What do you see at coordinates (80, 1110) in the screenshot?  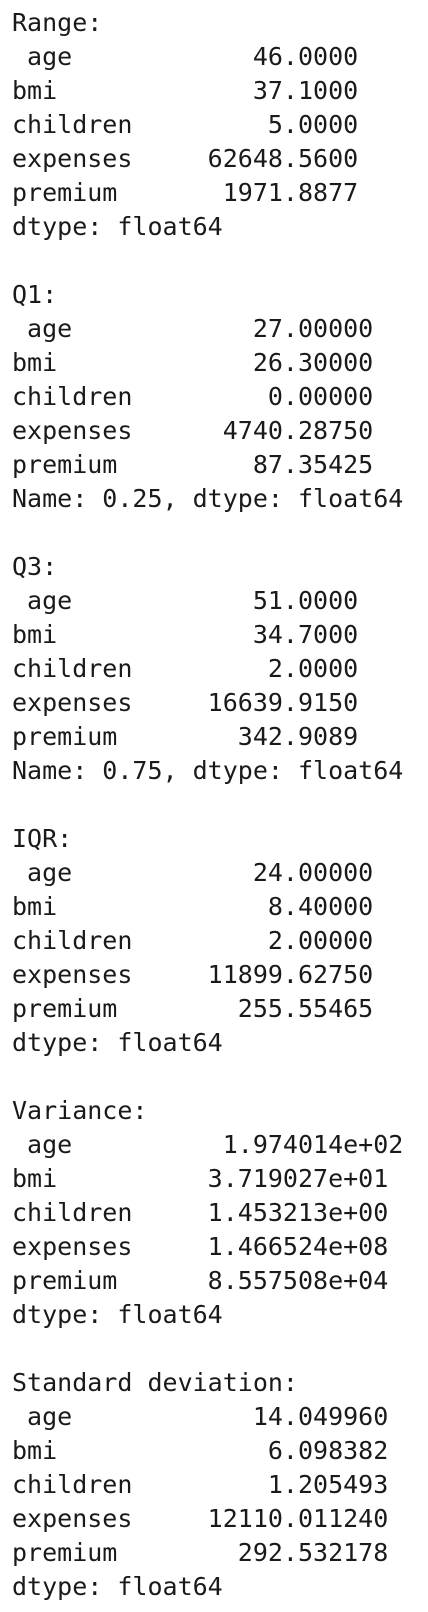 I see `output-line: Variance:` at bounding box center [80, 1110].